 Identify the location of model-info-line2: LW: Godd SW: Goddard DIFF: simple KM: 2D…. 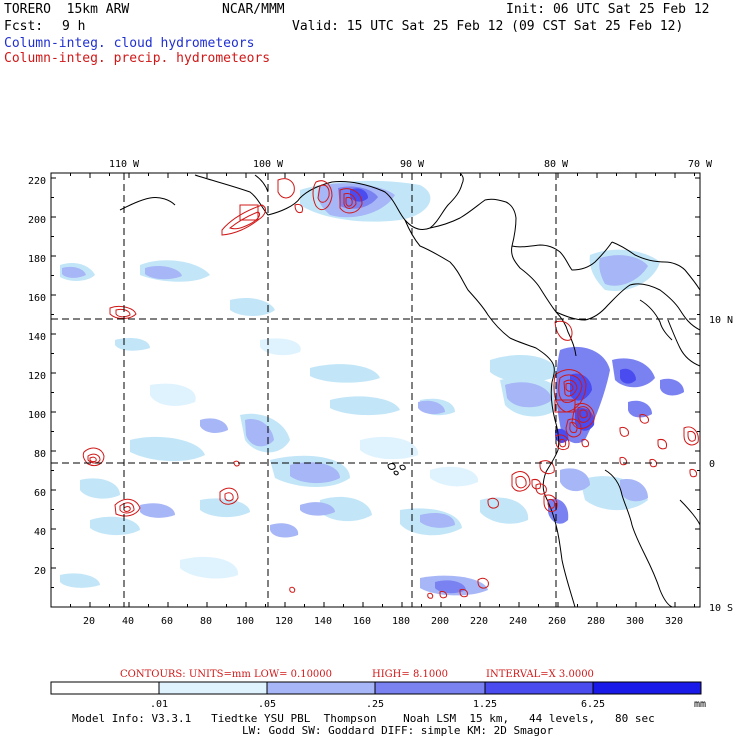
(398, 730).